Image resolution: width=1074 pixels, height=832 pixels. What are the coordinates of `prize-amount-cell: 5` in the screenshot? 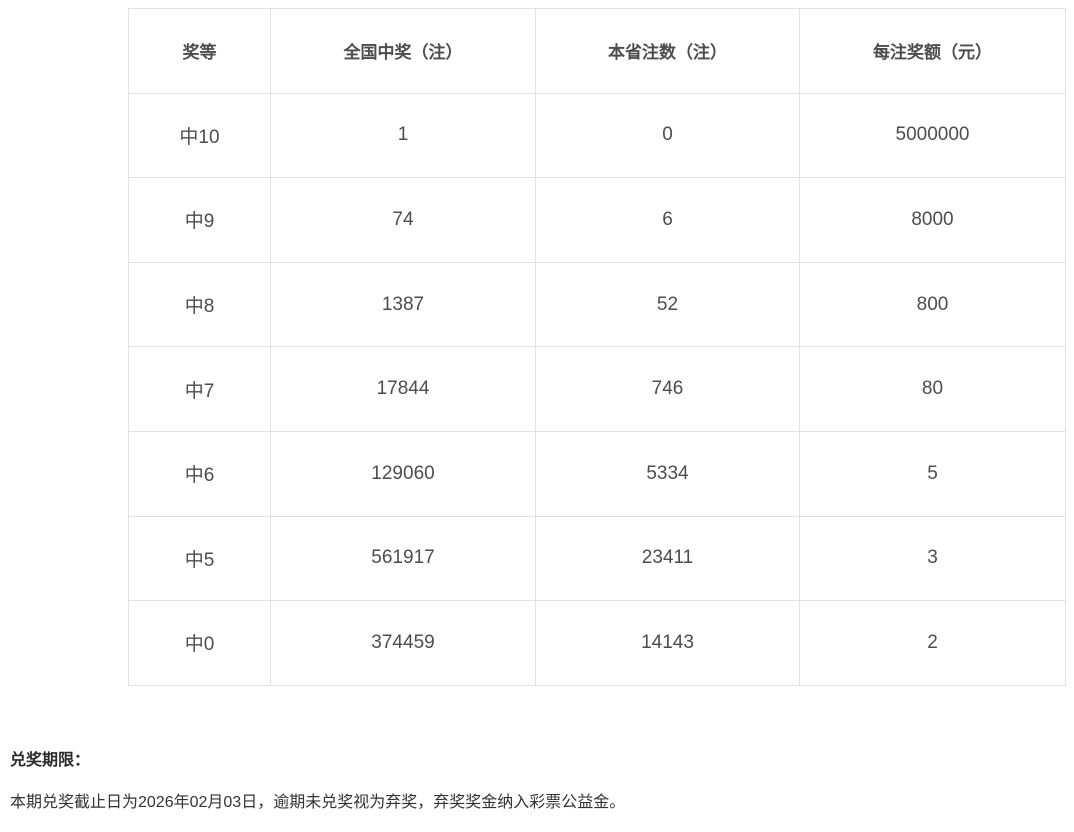 It's located at (932, 473).